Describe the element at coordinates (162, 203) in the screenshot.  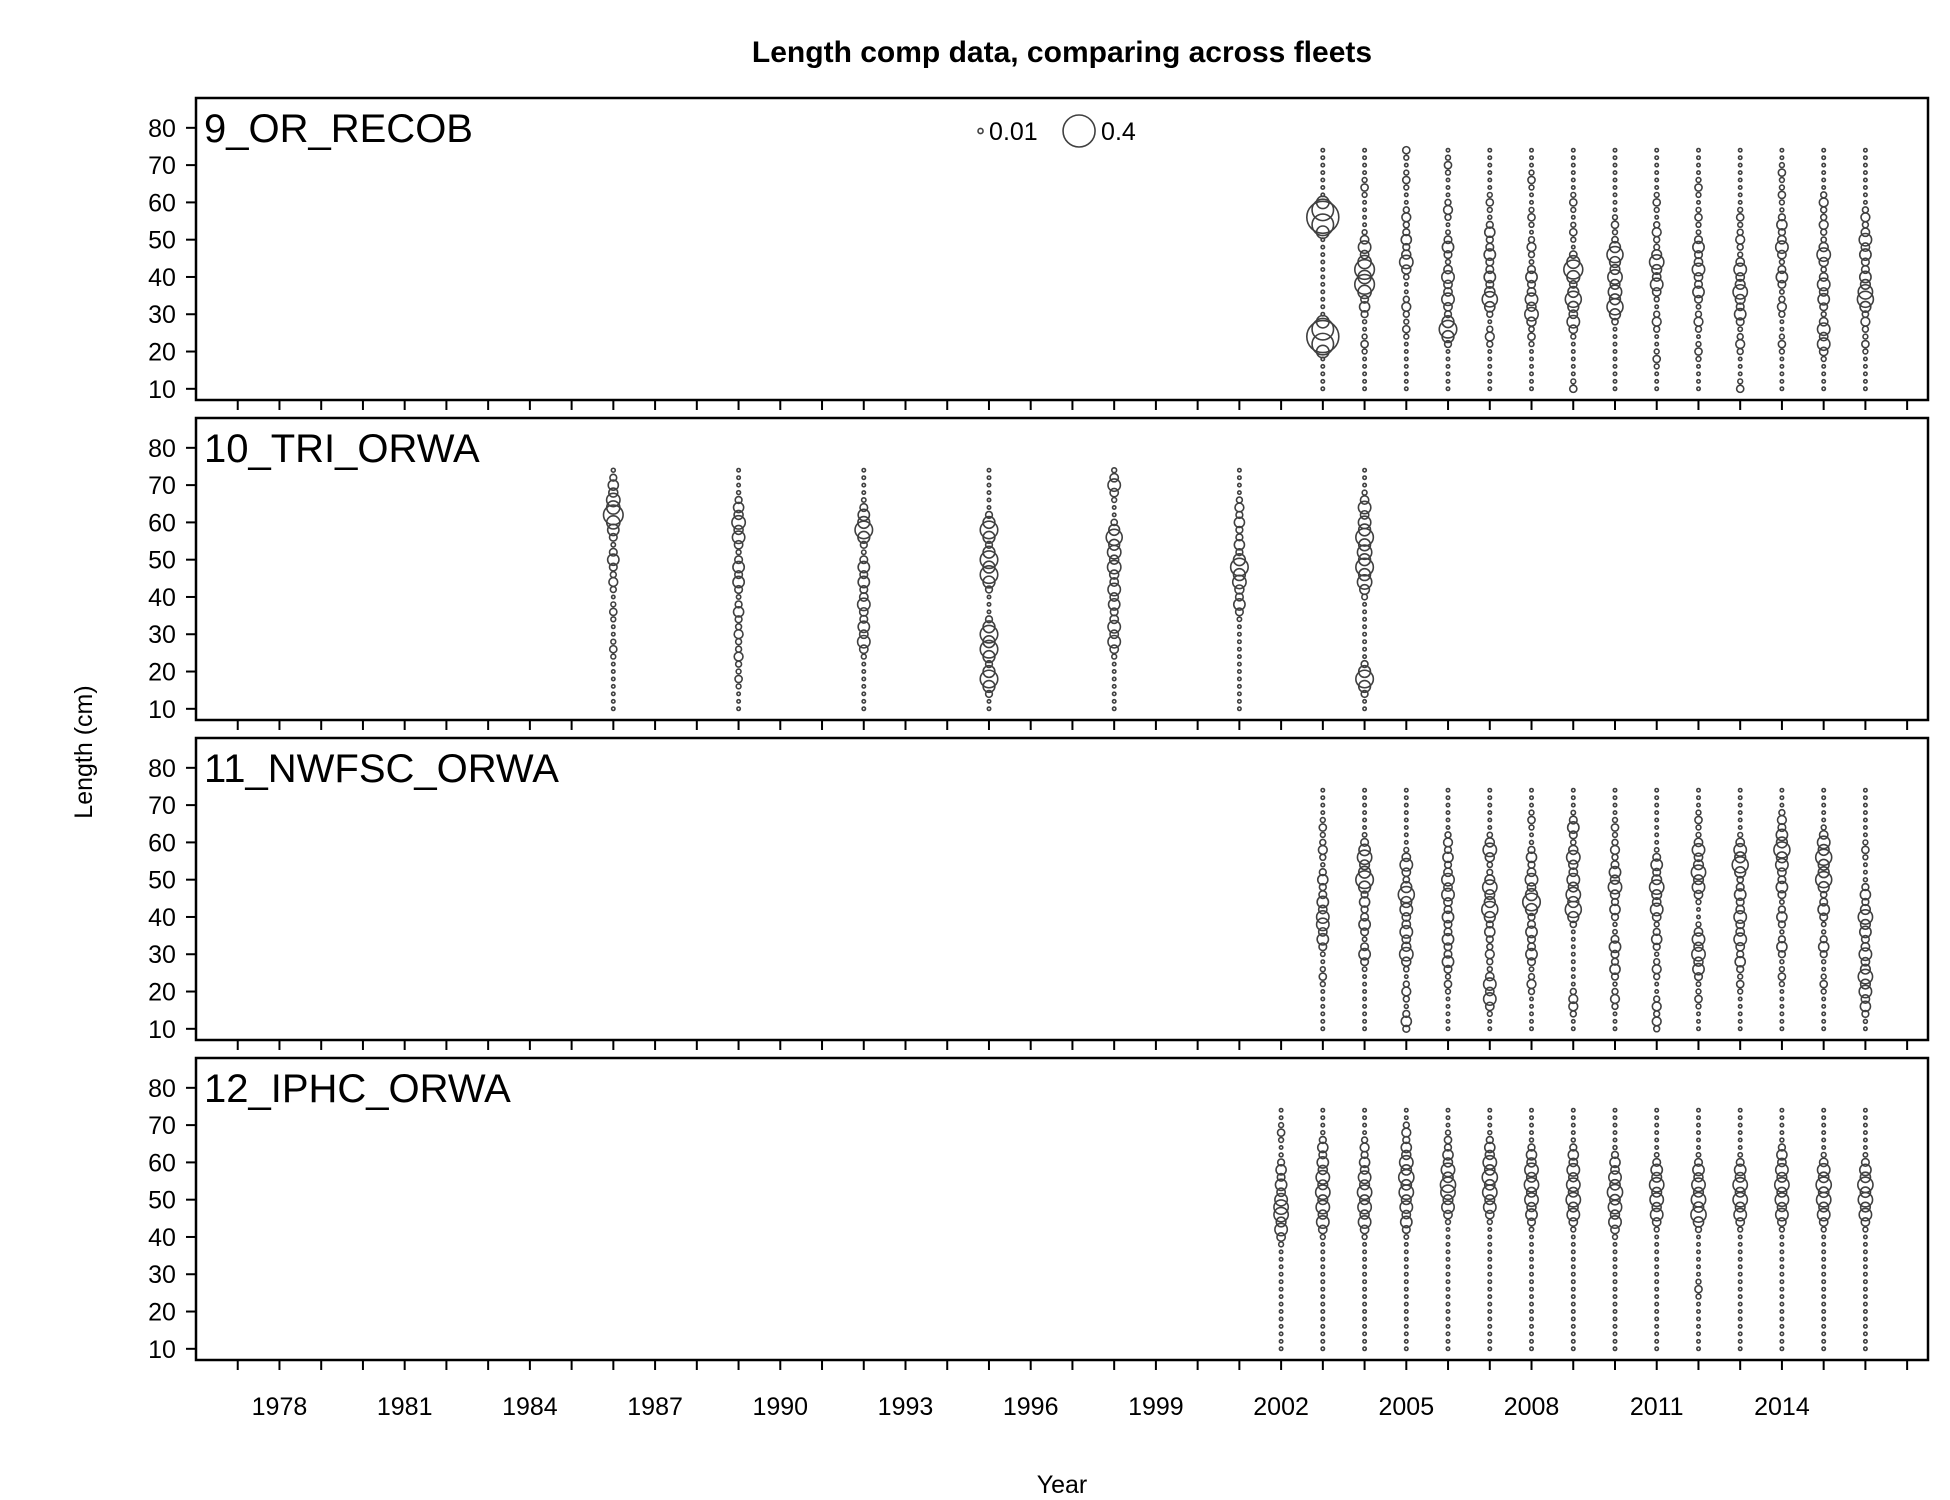
I see `y-tick-label: 60` at that location.